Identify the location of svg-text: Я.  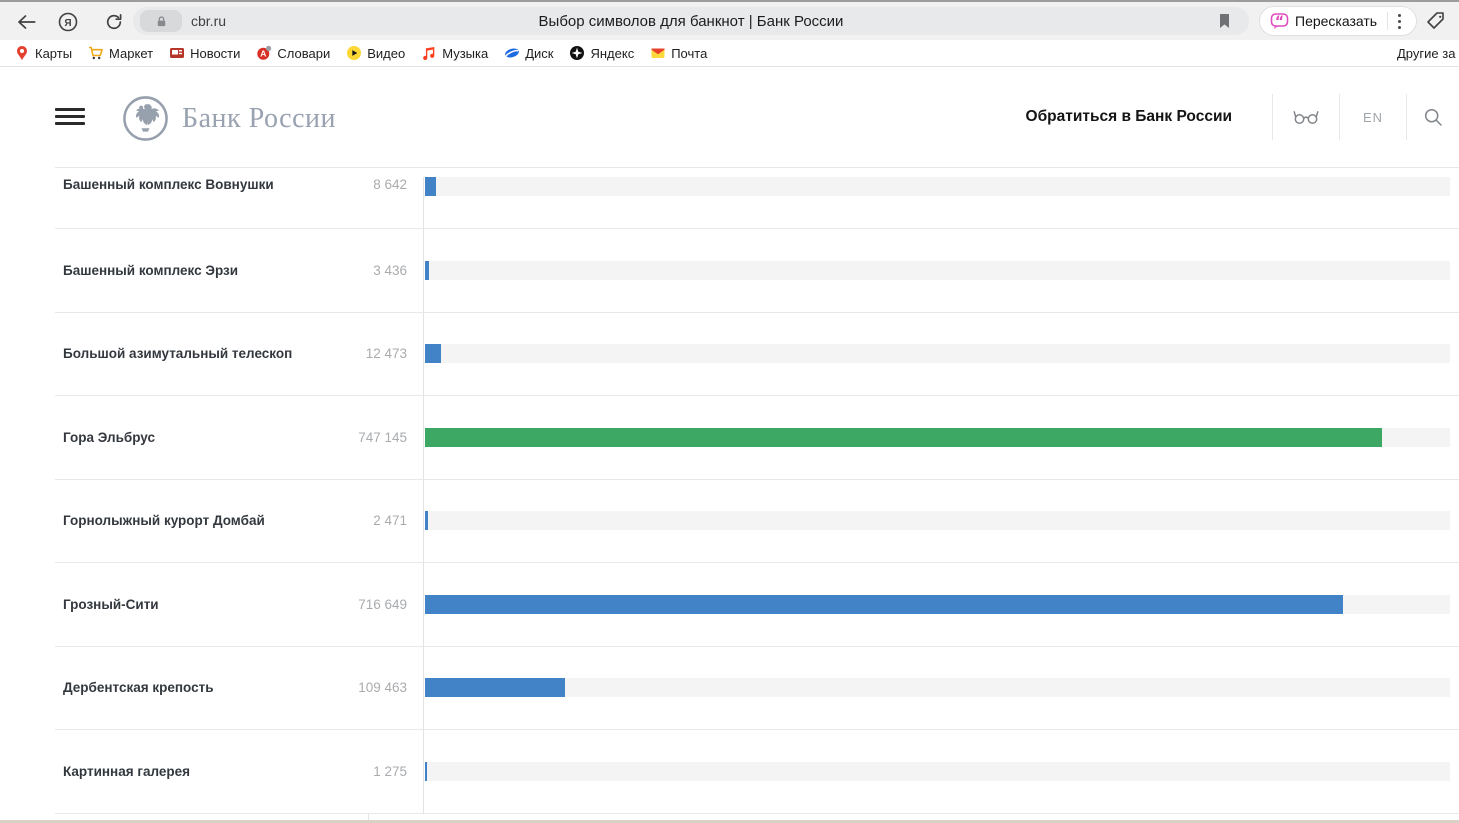
(67, 23).